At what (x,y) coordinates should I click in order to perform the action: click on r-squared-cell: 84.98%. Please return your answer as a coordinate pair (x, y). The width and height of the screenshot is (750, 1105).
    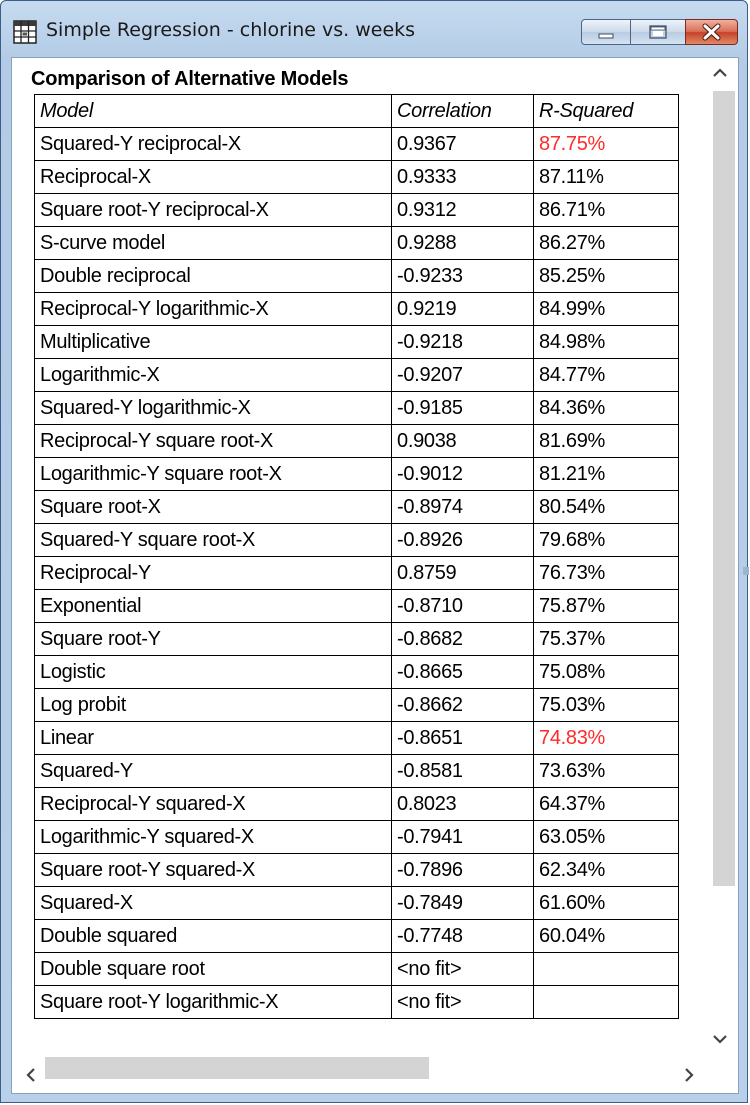
    Looking at the image, I should click on (606, 342).